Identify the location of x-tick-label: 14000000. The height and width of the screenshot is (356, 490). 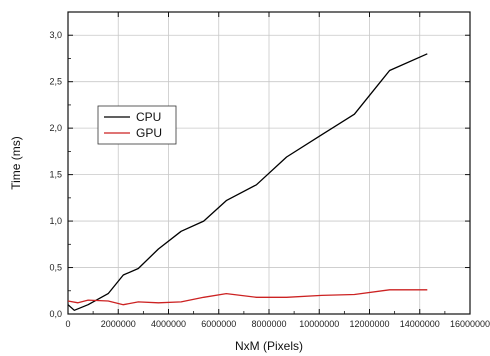
(420, 324).